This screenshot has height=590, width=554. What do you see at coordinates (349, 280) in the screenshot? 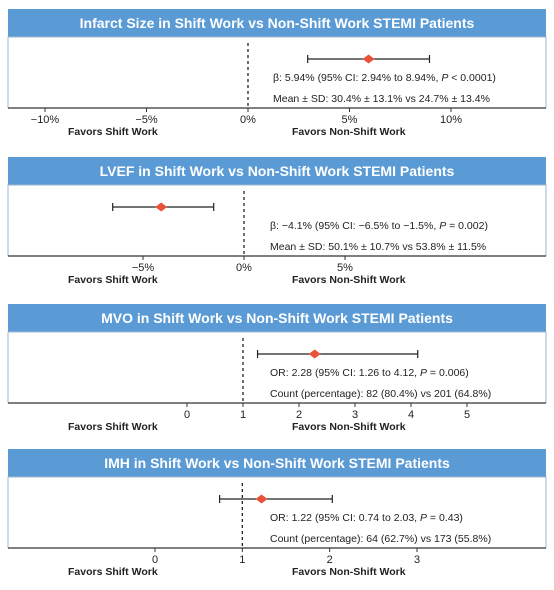
I see `panel-2-favors-right: Favors Non-Shift Work` at bounding box center [349, 280].